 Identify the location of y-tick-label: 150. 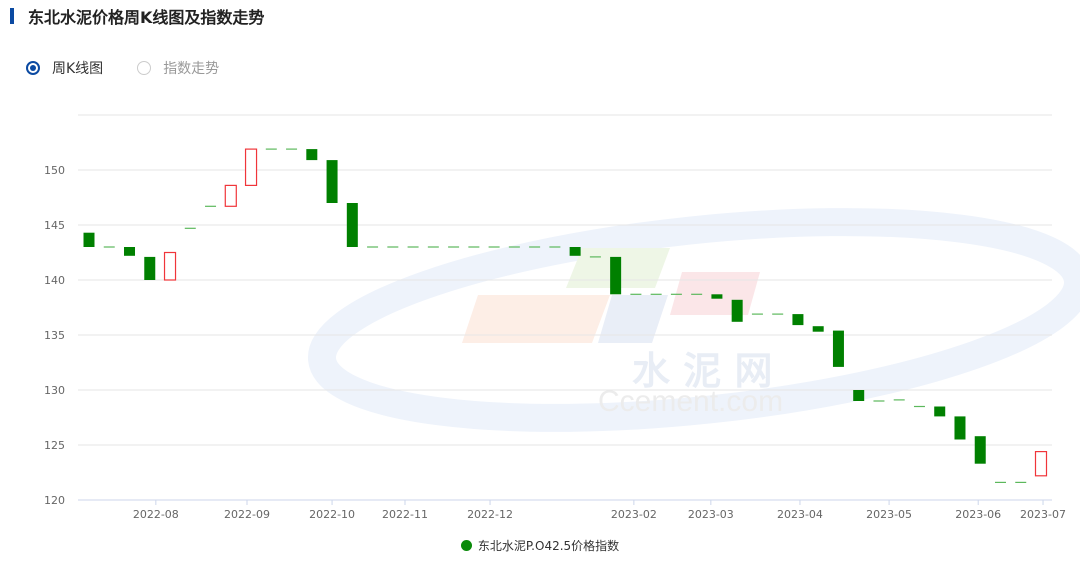
(54, 170).